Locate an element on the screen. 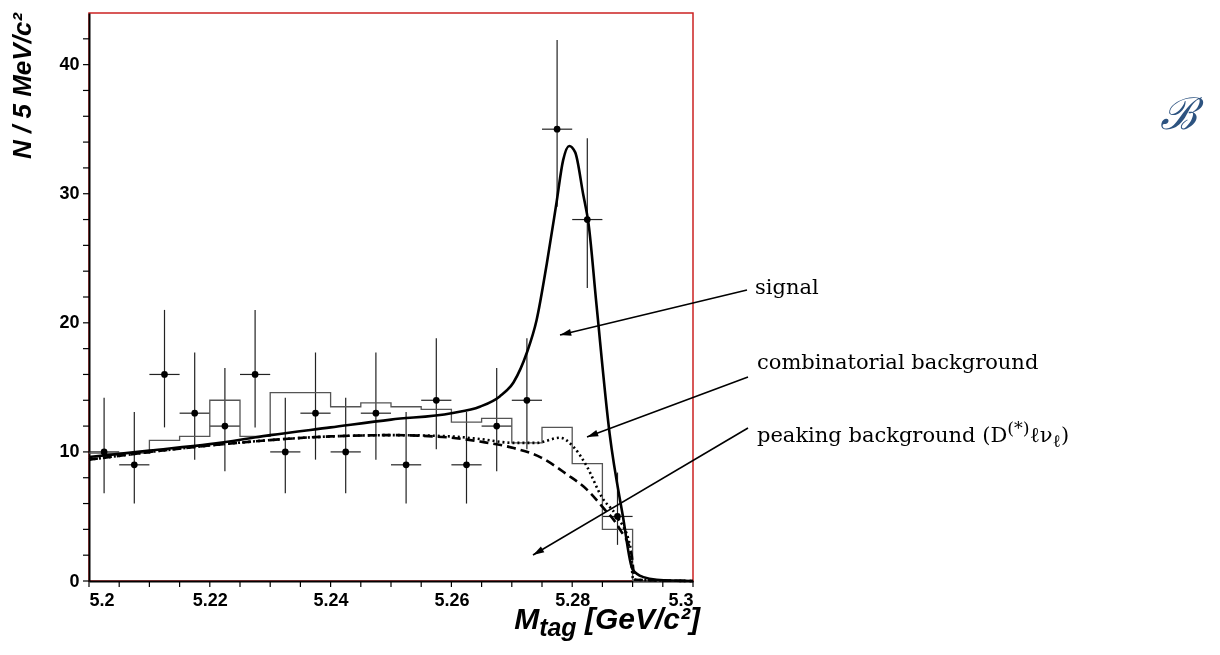 This screenshot has width=1220, height=655. x-tick-label: 5.22 is located at coordinates (210, 599).